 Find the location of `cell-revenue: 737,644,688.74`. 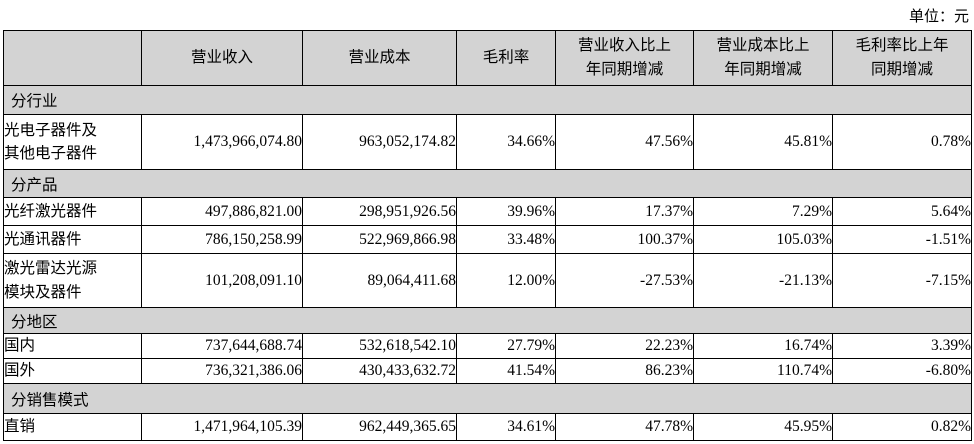

cell-revenue: 737,644,688.74 is located at coordinates (222, 346).